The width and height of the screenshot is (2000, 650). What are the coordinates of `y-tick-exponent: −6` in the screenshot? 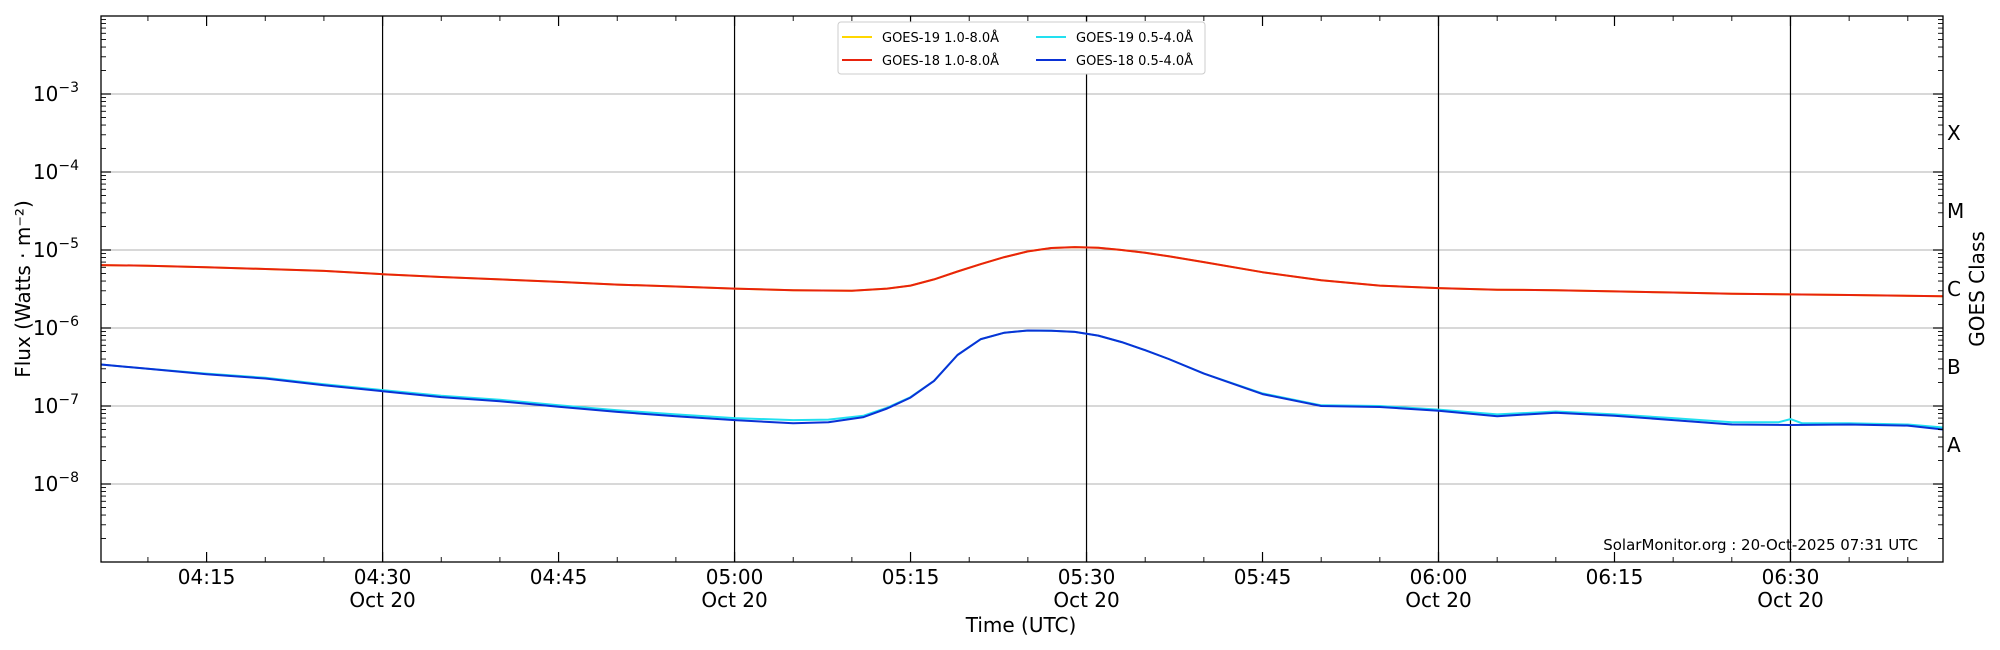 It's located at (68, 322).